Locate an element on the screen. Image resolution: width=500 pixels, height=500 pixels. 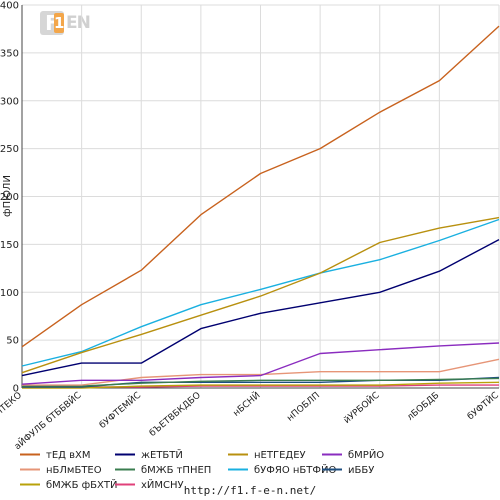
y-tick-label: 300 is located at coordinates (9, 101).